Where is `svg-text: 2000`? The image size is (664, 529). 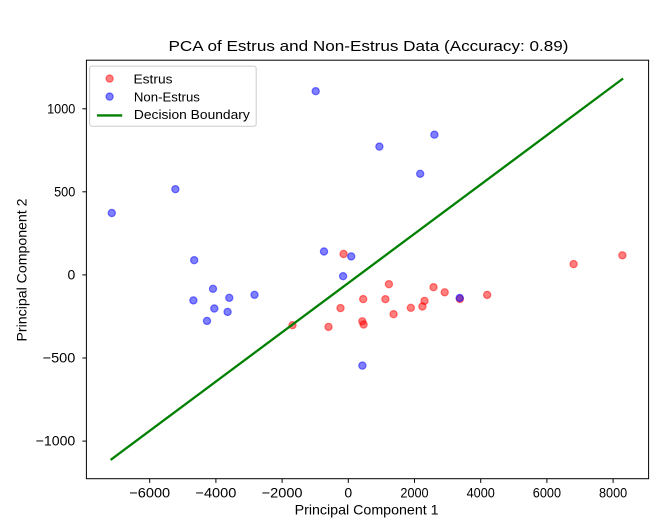
svg-text: 2000 is located at coordinates (414, 493).